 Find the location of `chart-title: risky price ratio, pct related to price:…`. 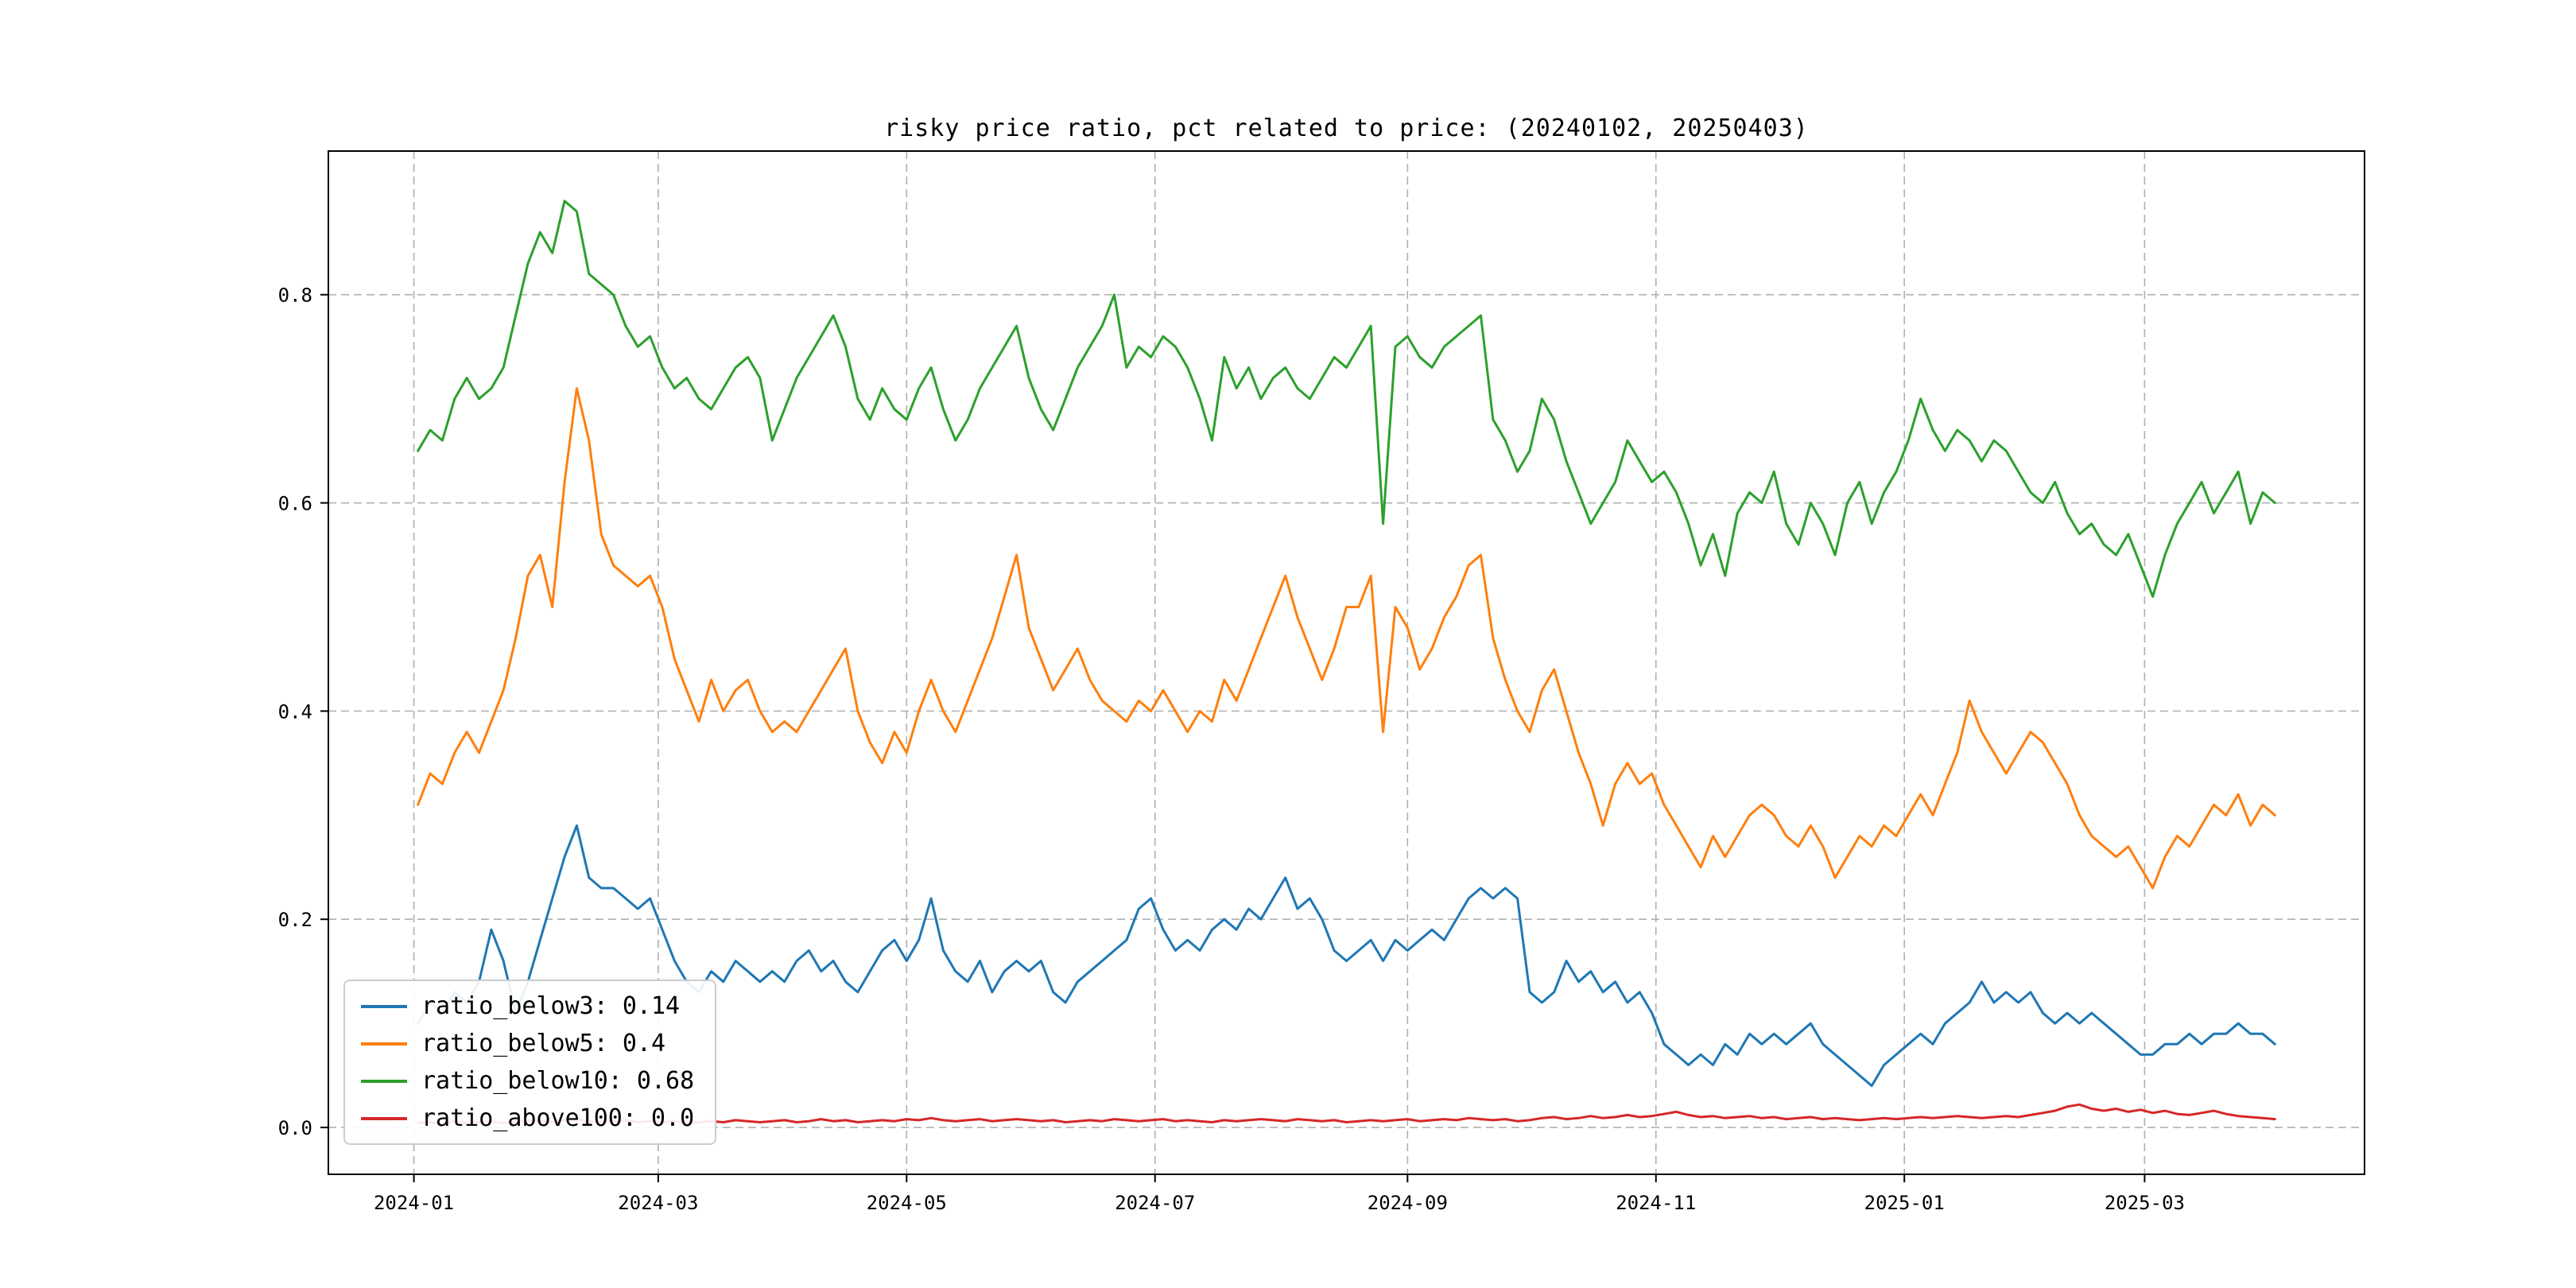

chart-title: risky price ratio, pct related to price:… is located at coordinates (1346, 128).